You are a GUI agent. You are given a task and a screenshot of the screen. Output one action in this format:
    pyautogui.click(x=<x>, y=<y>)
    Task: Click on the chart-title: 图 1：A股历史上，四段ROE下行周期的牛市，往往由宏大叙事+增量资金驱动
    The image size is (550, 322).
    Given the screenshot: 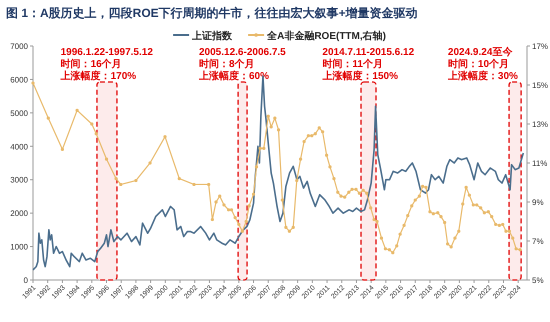 What is the action you would take?
    pyautogui.click(x=212, y=13)
    